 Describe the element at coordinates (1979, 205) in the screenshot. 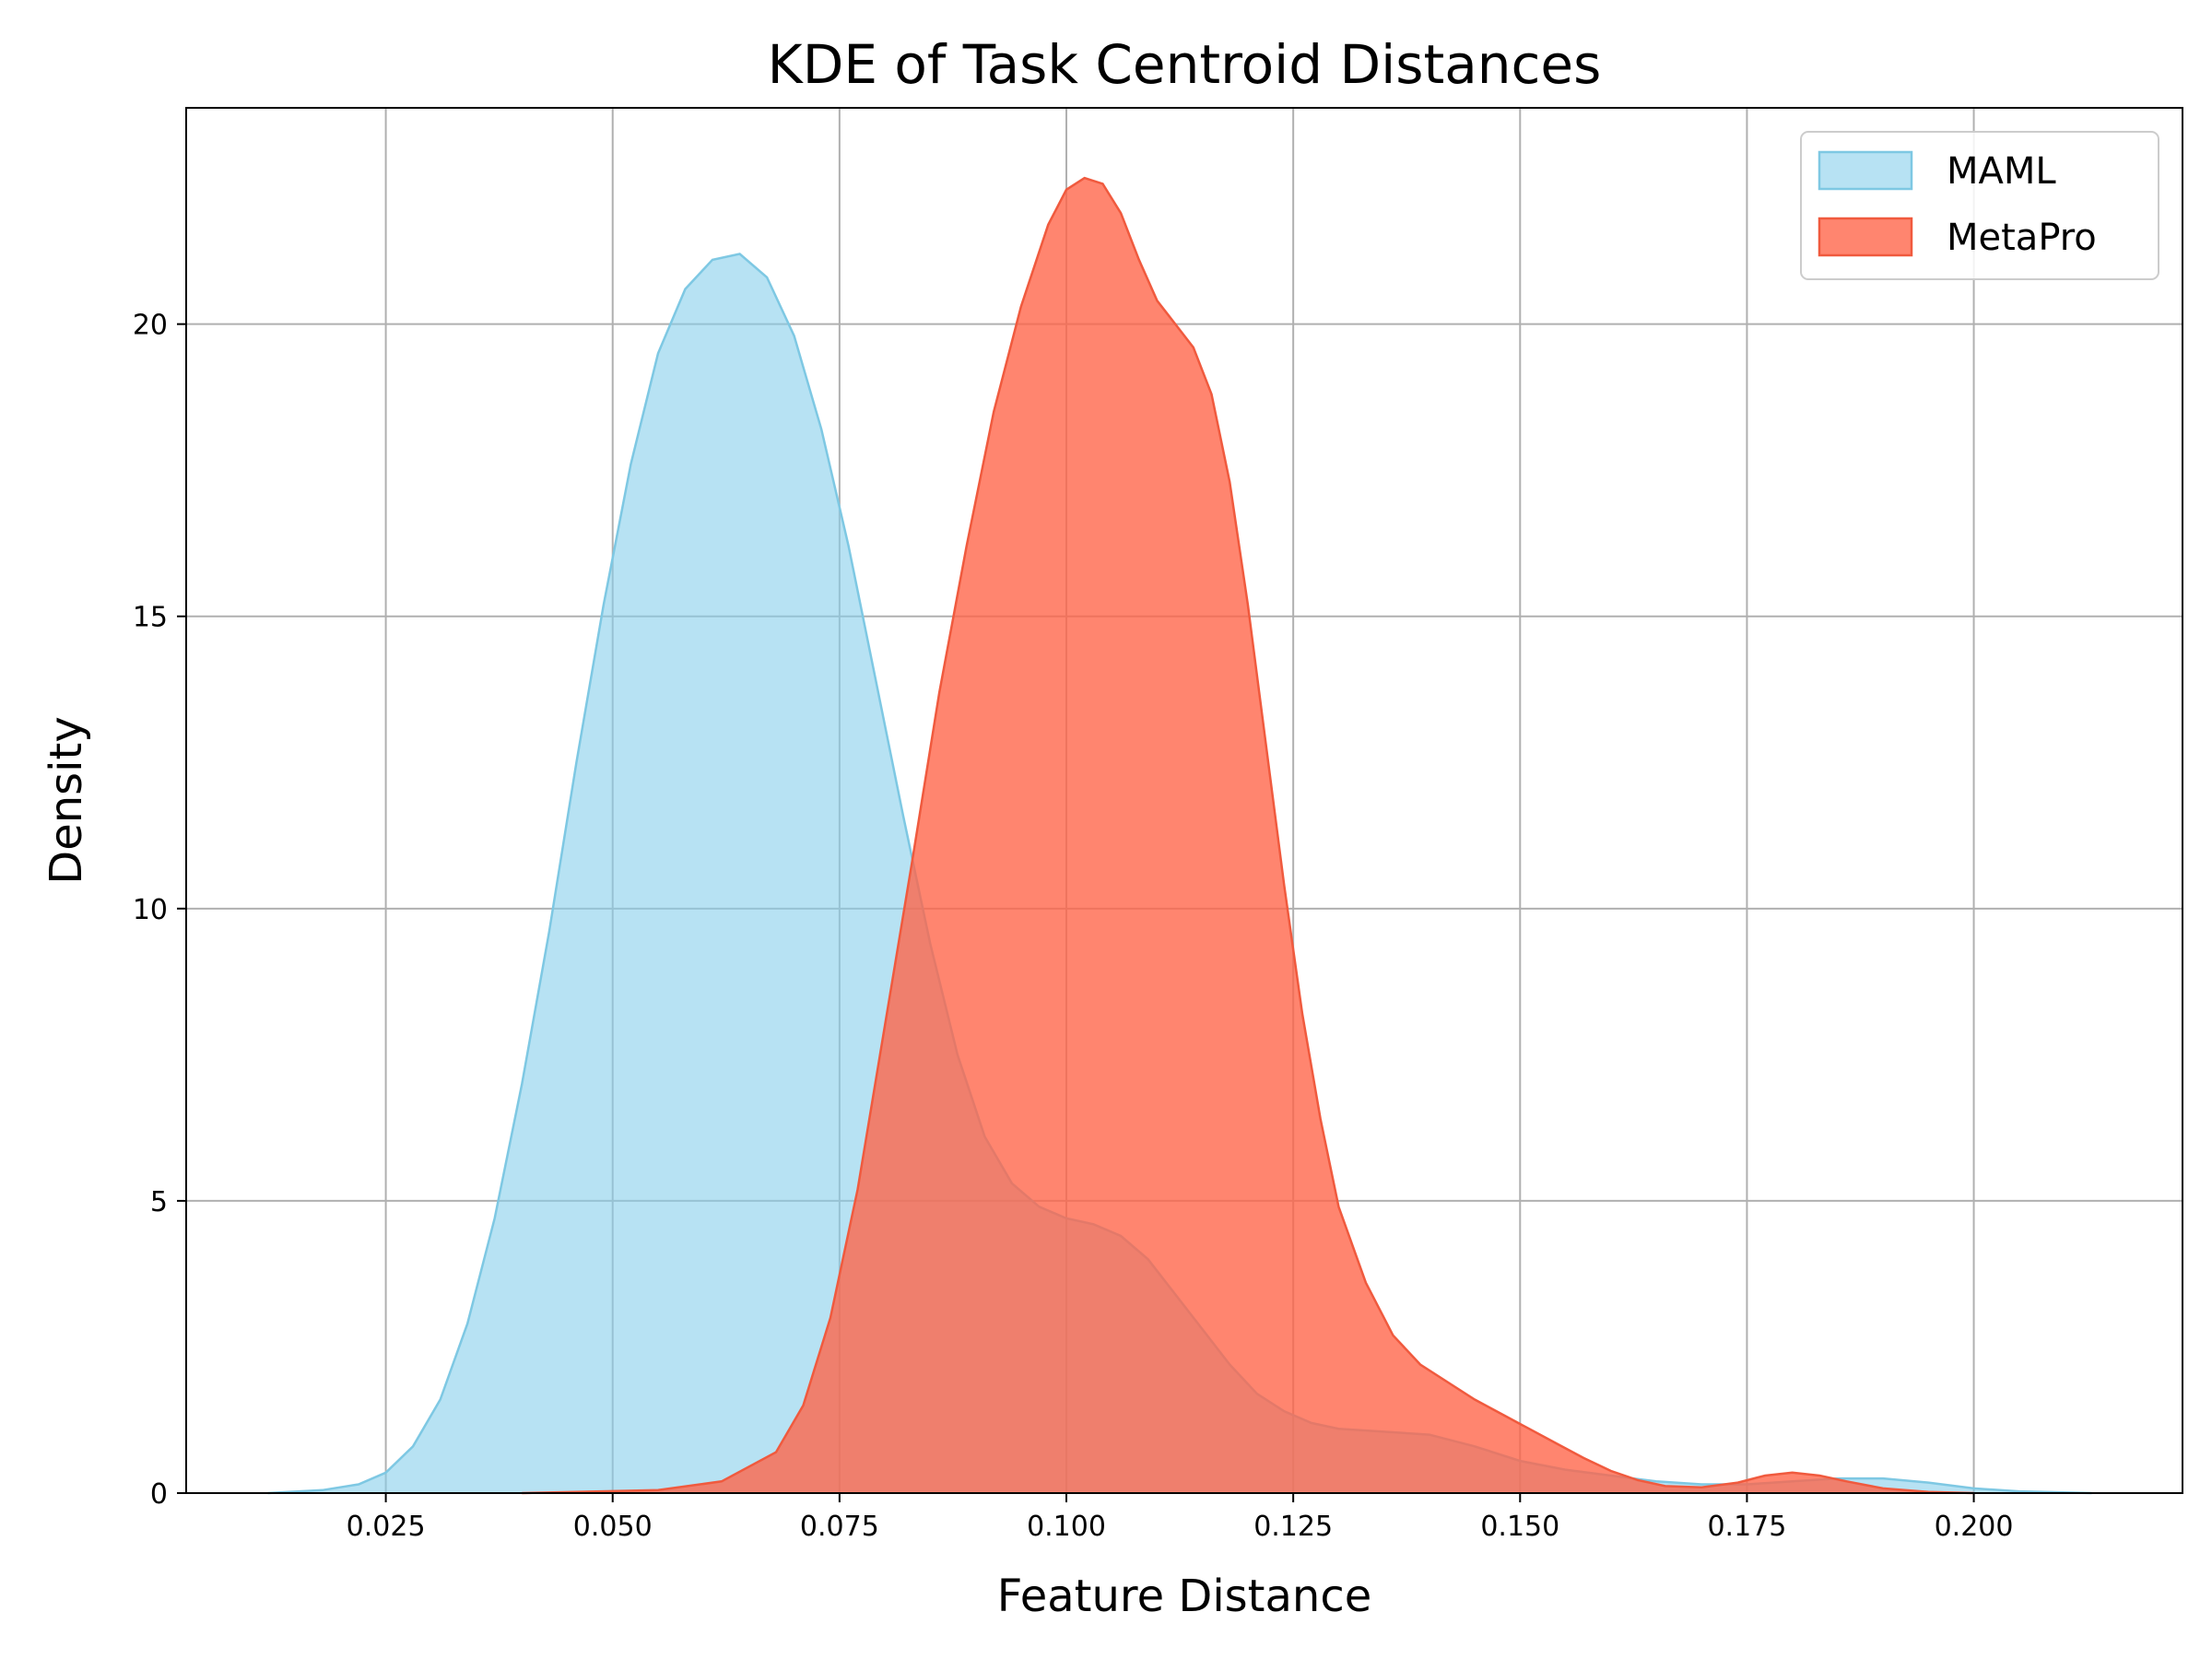

I see `legend: MAML MetaPro` at that location.